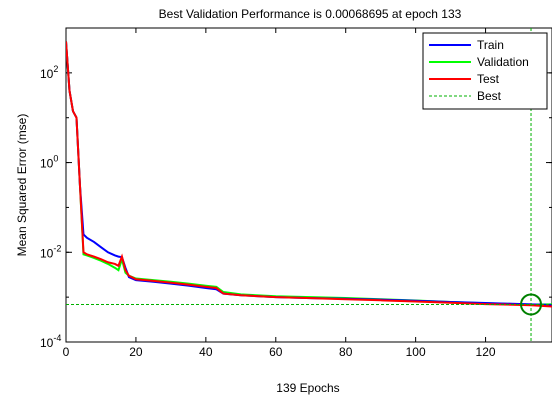 The width and height of the screenshot is (552, 399). Describe the element at coordinates (50, 251) in the screenshot. I see `y-tick-label: 10⁻²` at that location.